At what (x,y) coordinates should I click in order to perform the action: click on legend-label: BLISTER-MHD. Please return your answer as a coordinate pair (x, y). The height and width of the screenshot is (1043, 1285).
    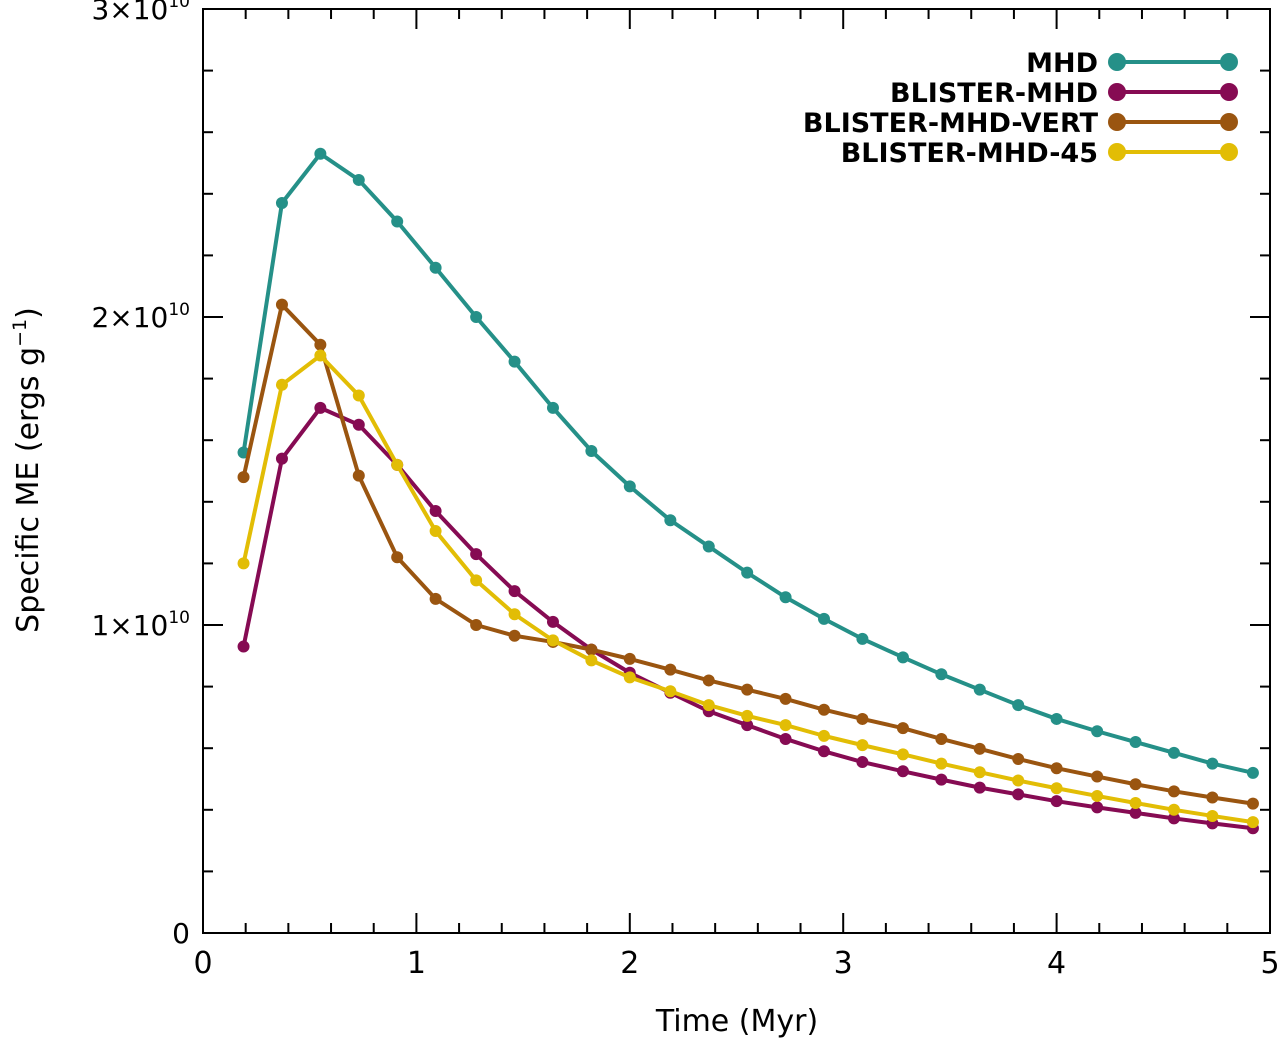
    Looking at the image, I should click on (994, 93).